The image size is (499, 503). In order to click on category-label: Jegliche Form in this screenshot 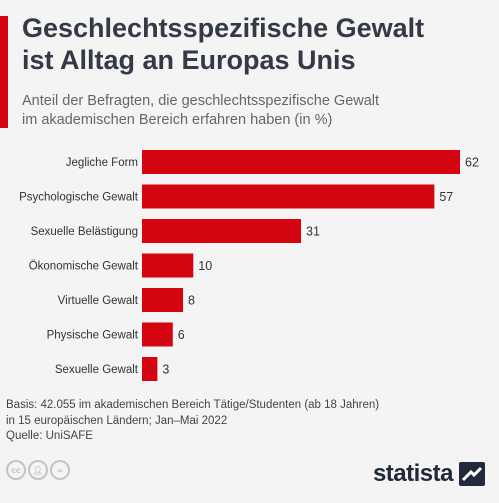, I will do `click(102, 163)`.